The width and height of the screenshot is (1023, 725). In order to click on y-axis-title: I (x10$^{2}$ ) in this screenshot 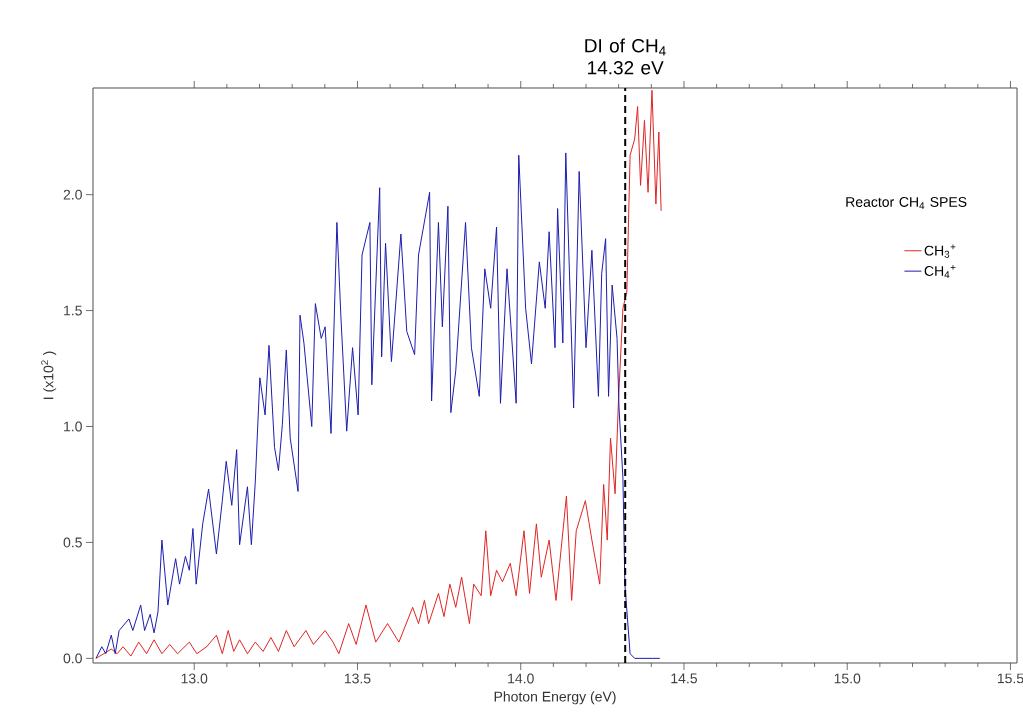, I will do `click(49, 375)`.